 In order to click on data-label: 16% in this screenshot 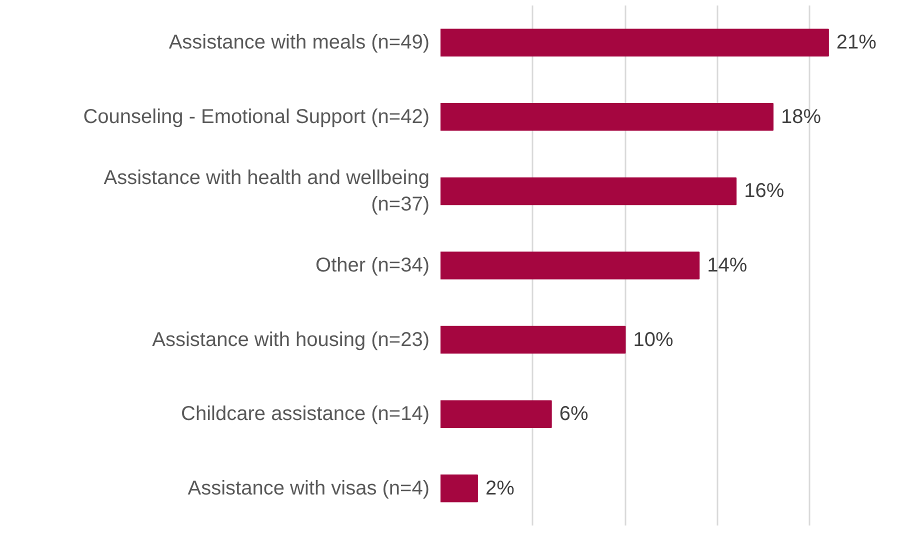, I will do `click(764, 191)`.